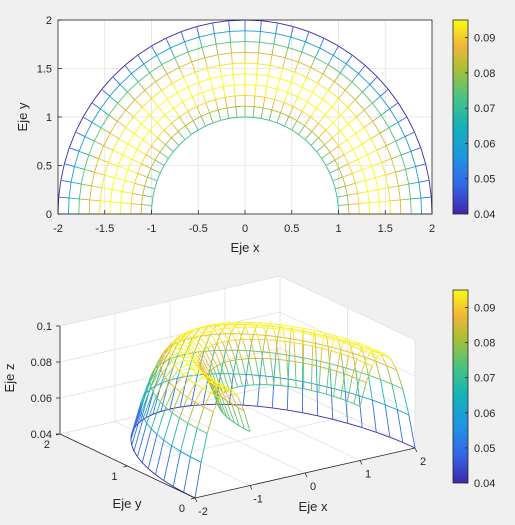 The image size is (515, 525). I want to click on bottom-xtick-label: 1, so click(368, 475).